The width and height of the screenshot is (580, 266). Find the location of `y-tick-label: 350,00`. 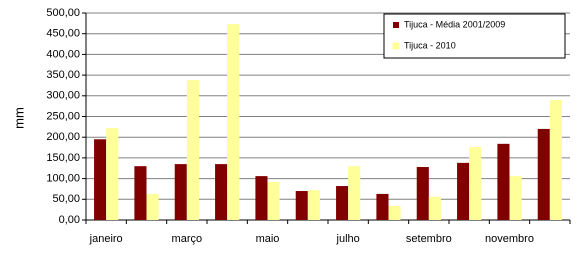

y-tick-label: 350,00 is located at coordinates (63, 75).